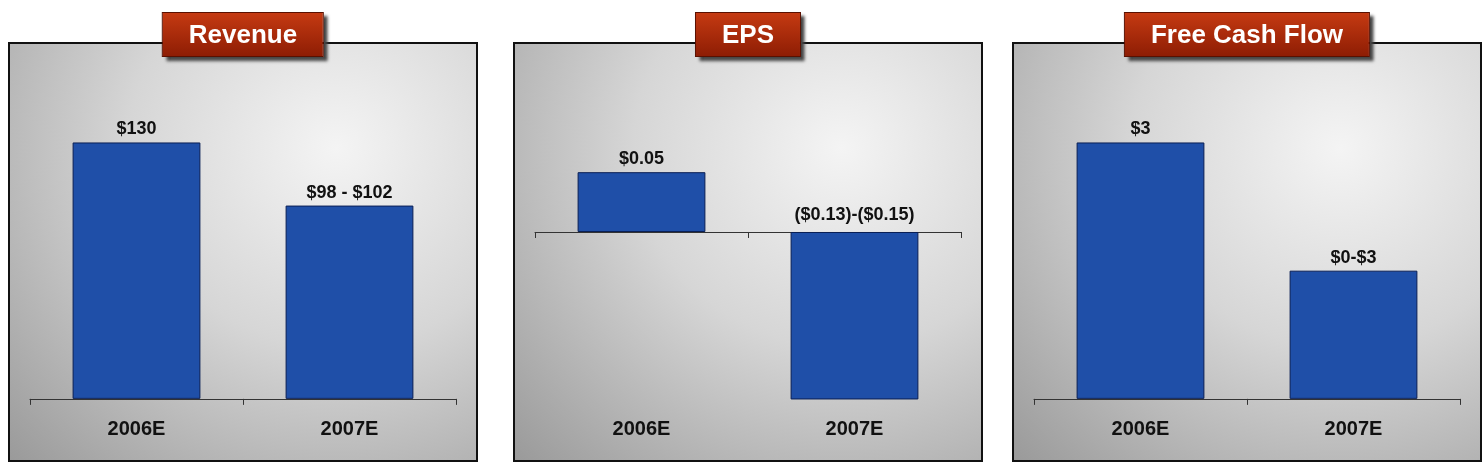  I want to click on data-label: $0.05, so click(641, 158).